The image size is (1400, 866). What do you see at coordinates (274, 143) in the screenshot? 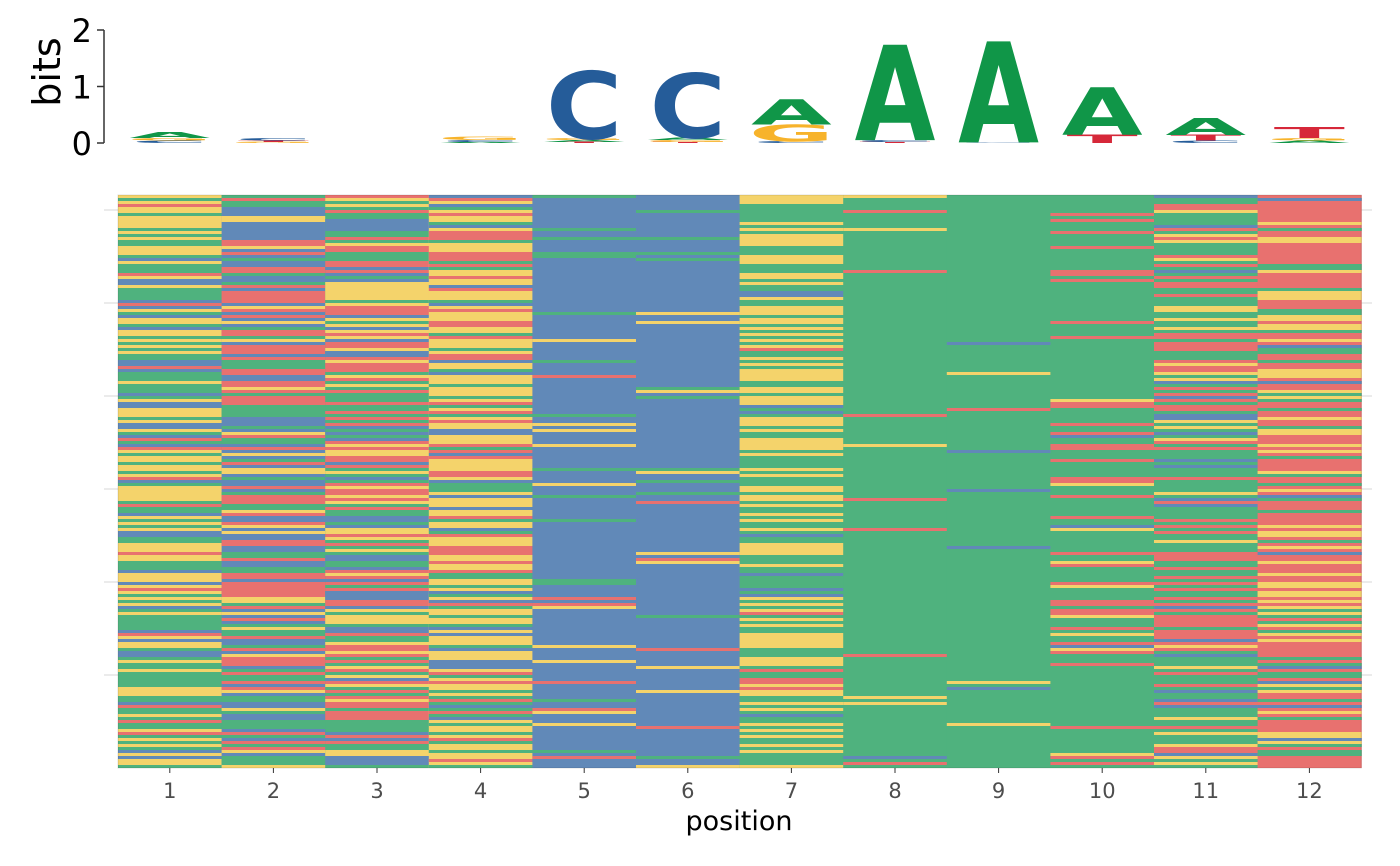
I see `logo-letter-G: G` at bounding box center [274, 143].